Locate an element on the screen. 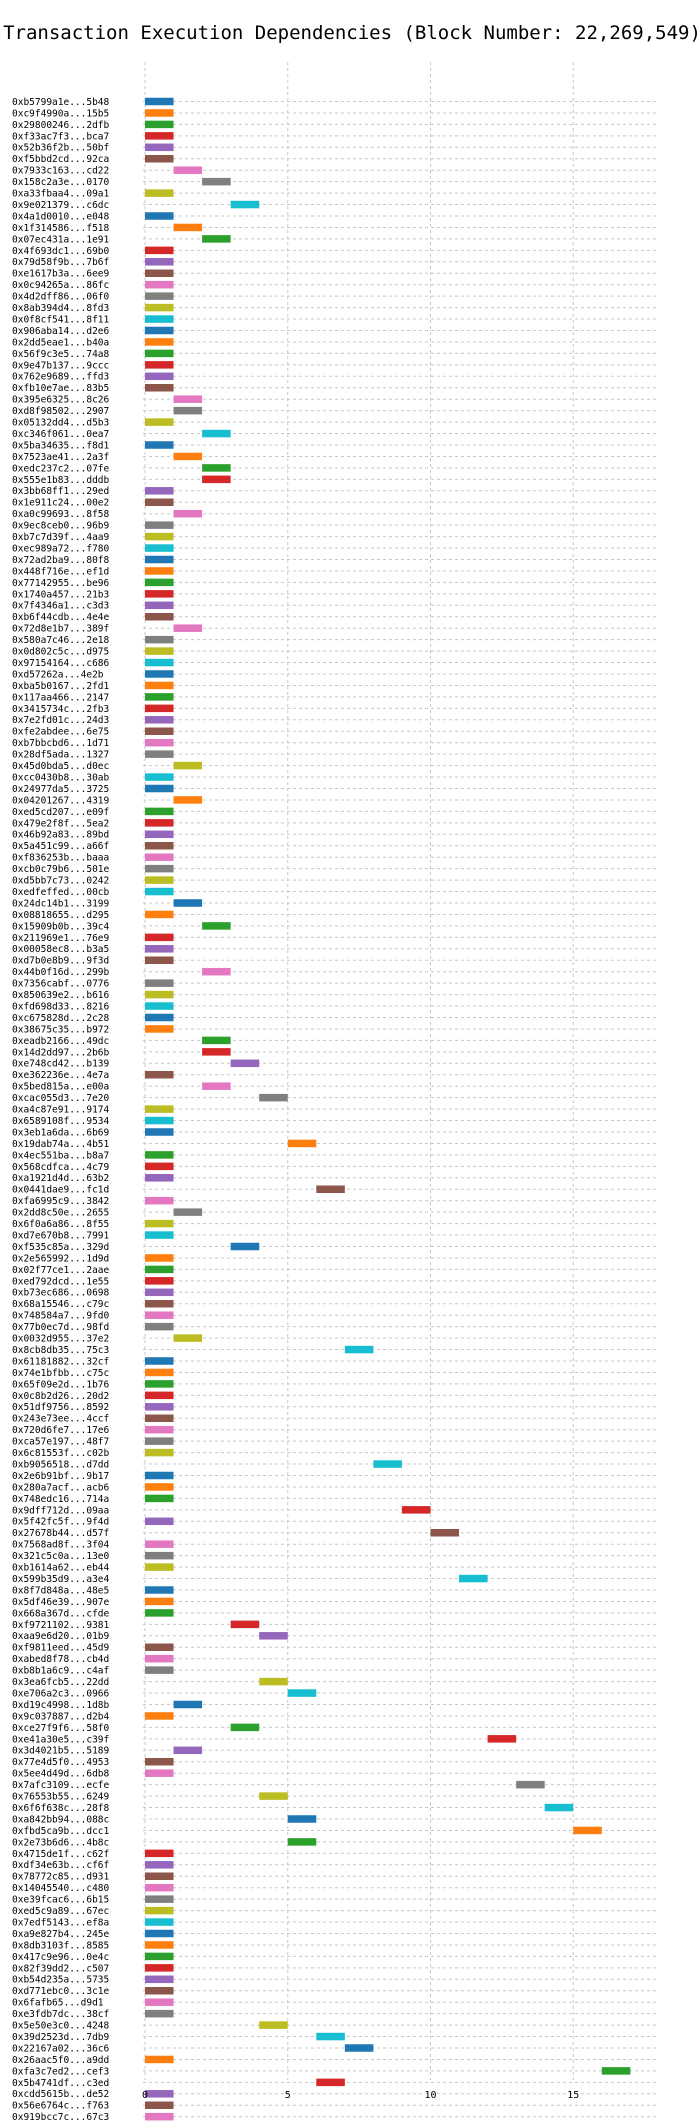  y-tick-label: 0x4f693dc1...69b0 is located at coordinates (61, 251).